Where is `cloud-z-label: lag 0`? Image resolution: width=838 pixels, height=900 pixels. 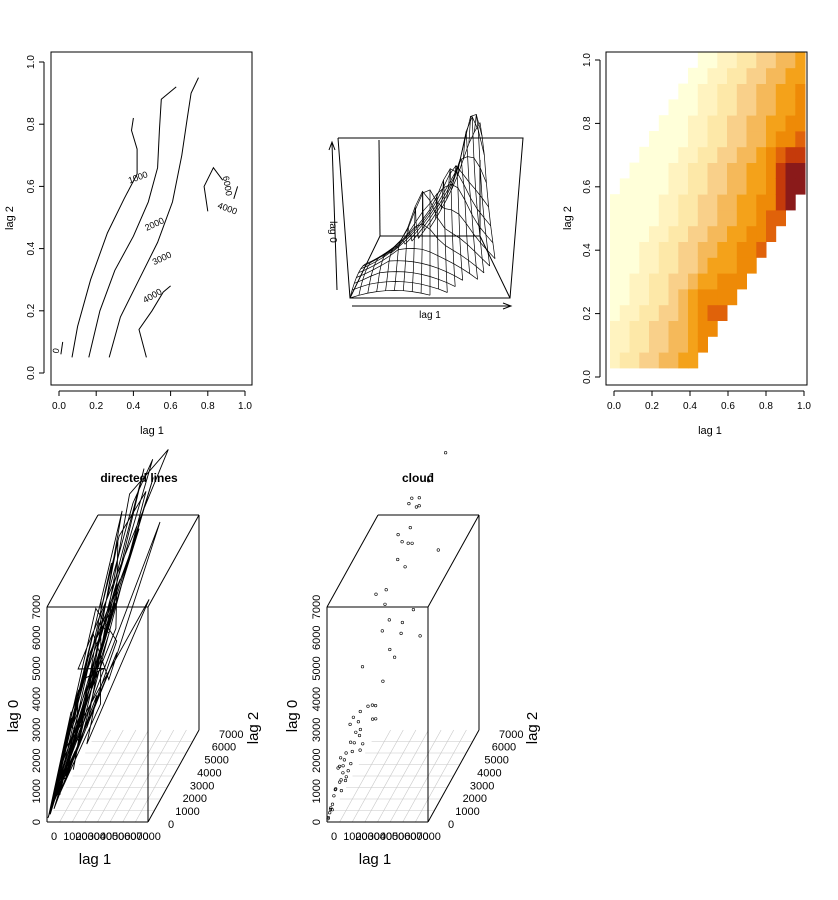
cloud-z-label: lag 0 is located at coordinates (292, 716).